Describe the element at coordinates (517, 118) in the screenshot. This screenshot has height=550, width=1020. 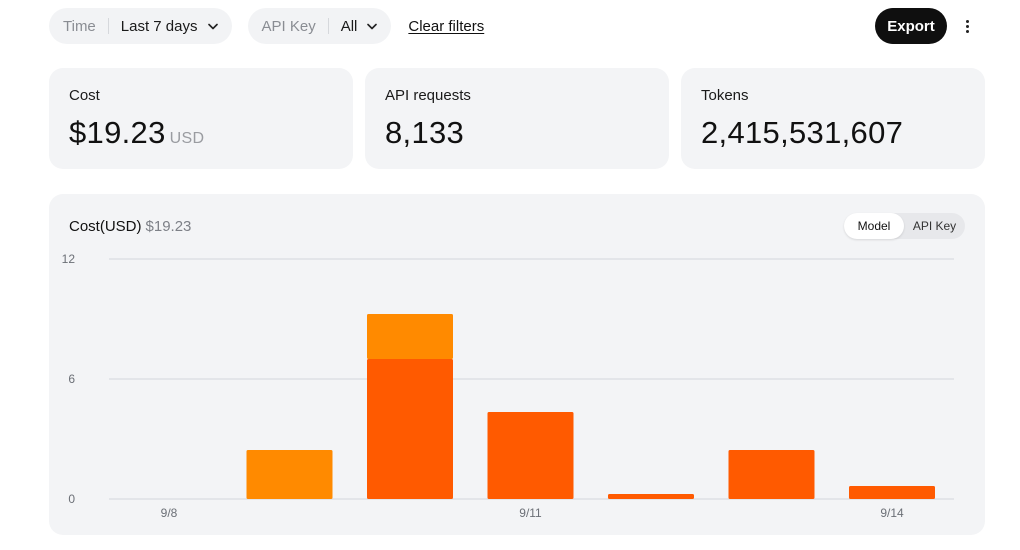
I see `api-requests-card: API requests 8,133` at that location.